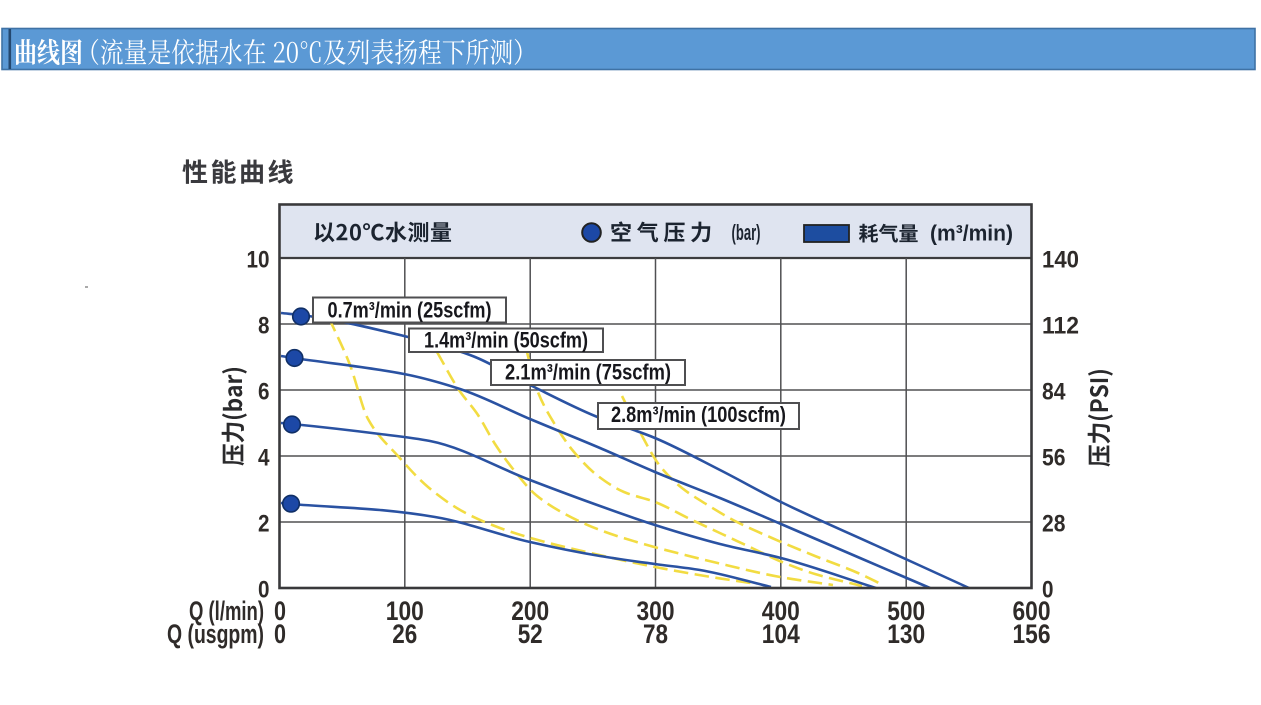  I want to click on svg-text: 10, so click(258, 260).